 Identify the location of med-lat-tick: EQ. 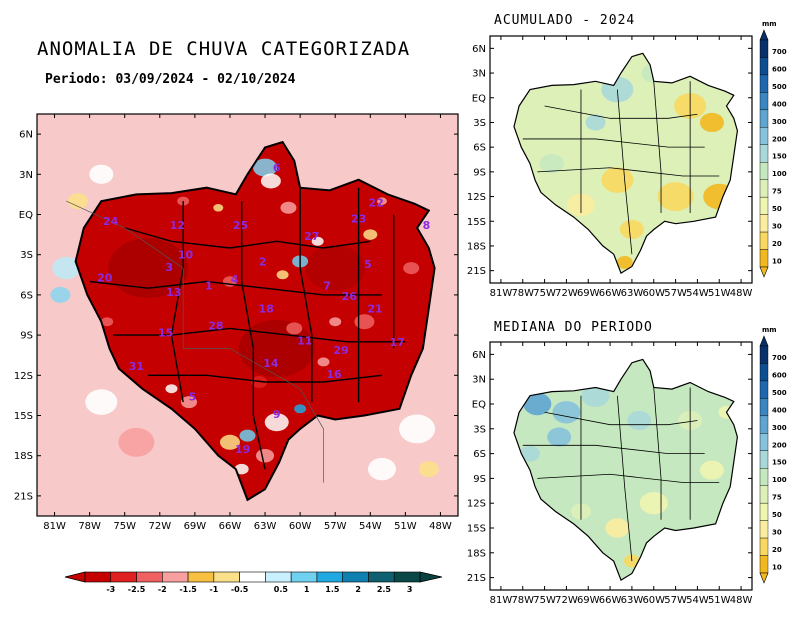
(479, 405).